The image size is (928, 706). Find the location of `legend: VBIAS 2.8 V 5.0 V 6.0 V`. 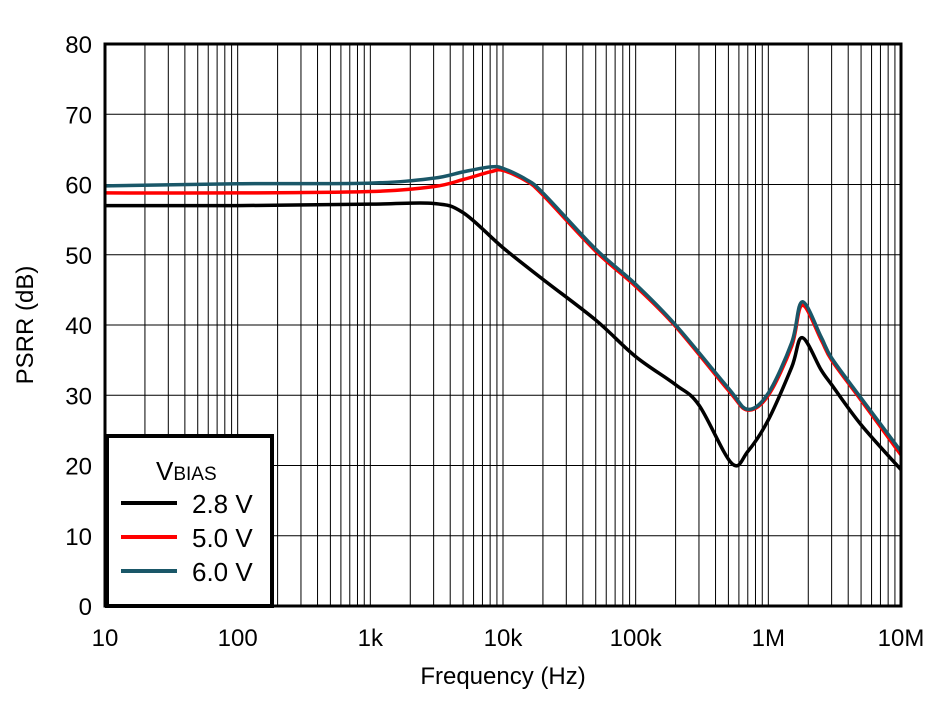

legend: VBIAS 2.8 V 5.0 V 6.0 V is located at coordinates (189, 521).